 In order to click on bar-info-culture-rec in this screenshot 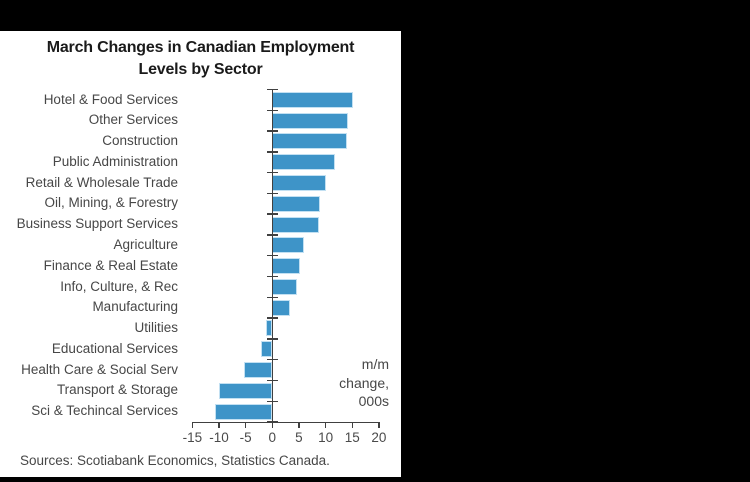, I will do `click(284, 286)`.